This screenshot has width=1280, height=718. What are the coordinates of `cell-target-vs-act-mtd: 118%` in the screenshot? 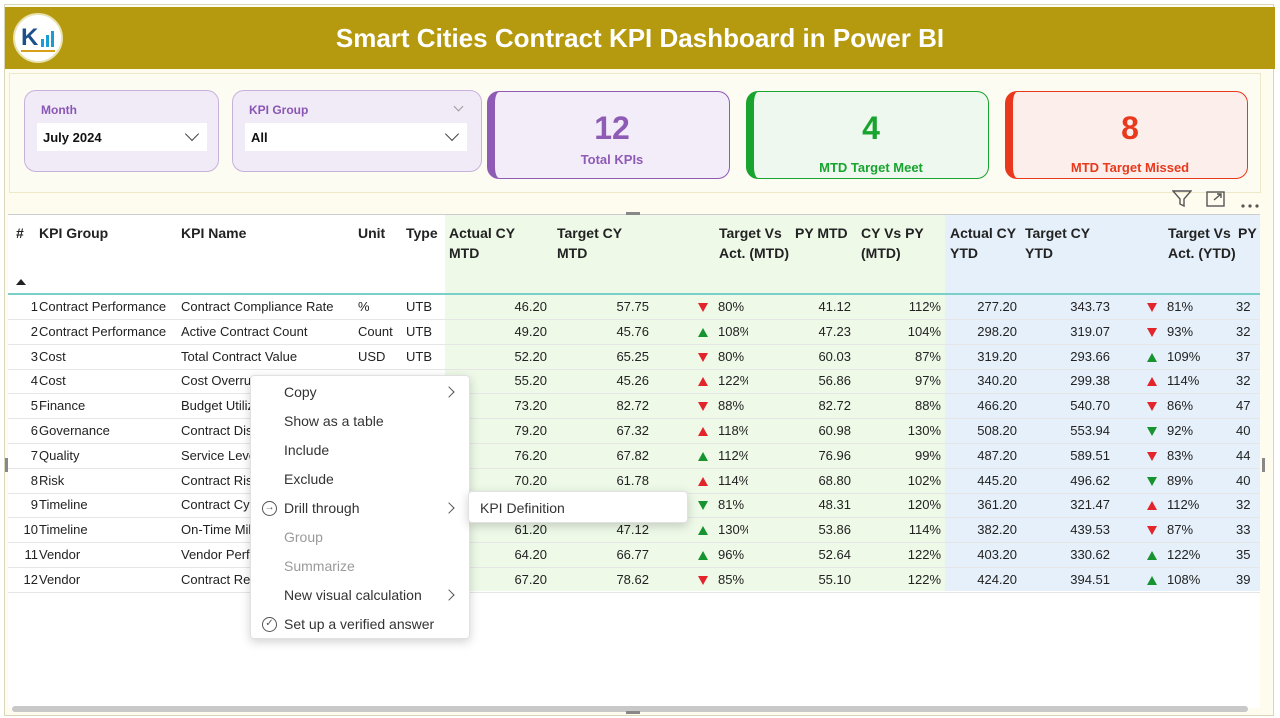 It's located at (723, 431).